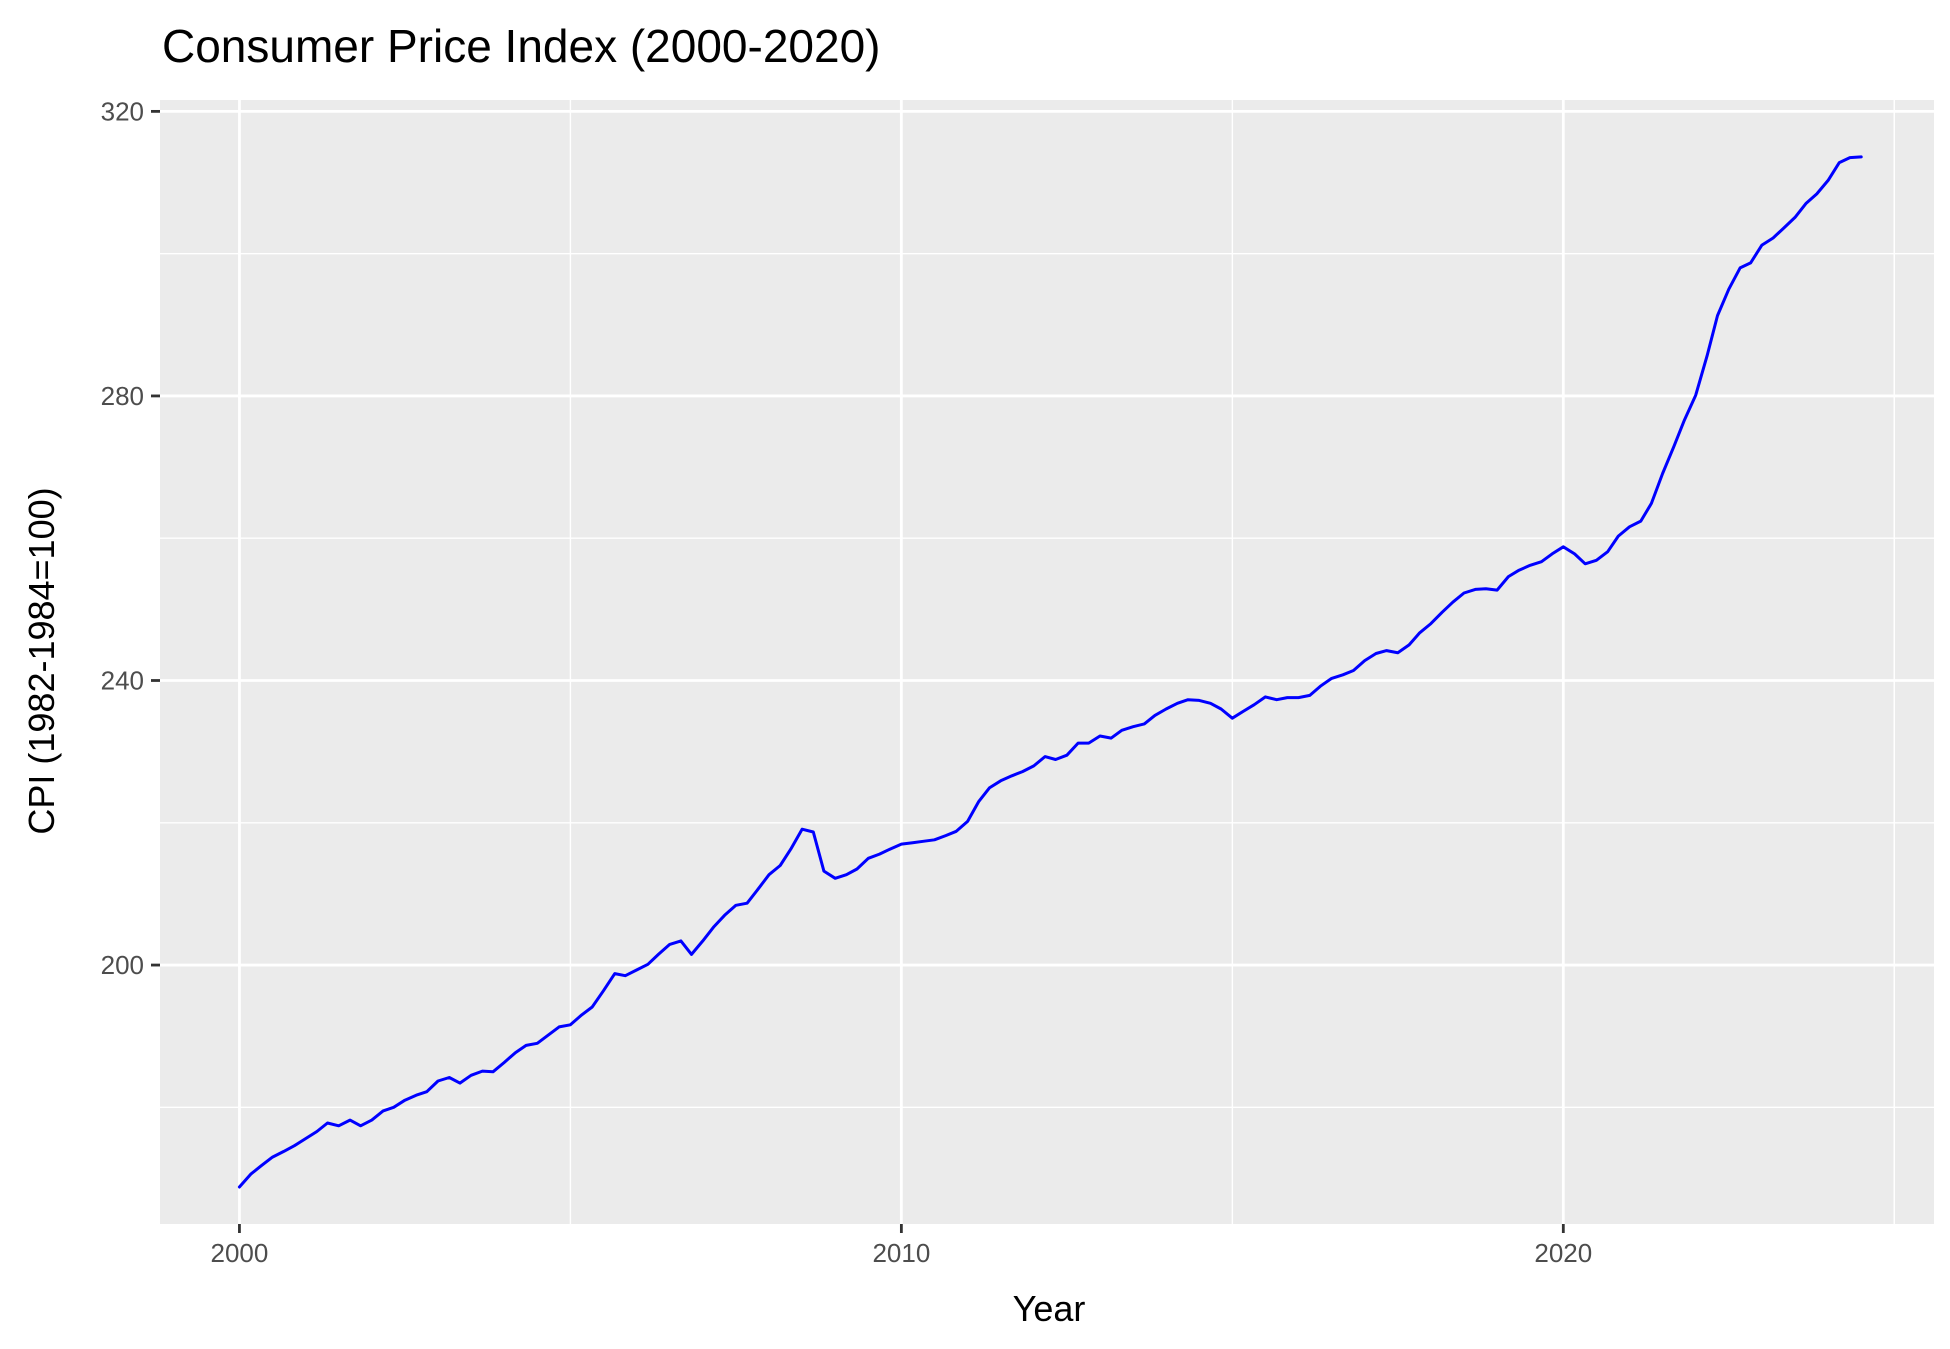 The image size is (1950, 1349). I want to click on y-tick-label: 240, so click(122, 680).